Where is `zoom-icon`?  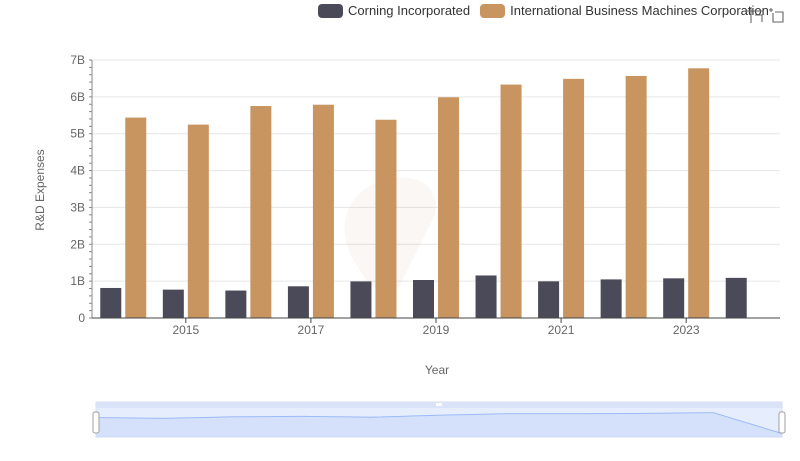
zoom-icon is located at coordinates (755, 15).